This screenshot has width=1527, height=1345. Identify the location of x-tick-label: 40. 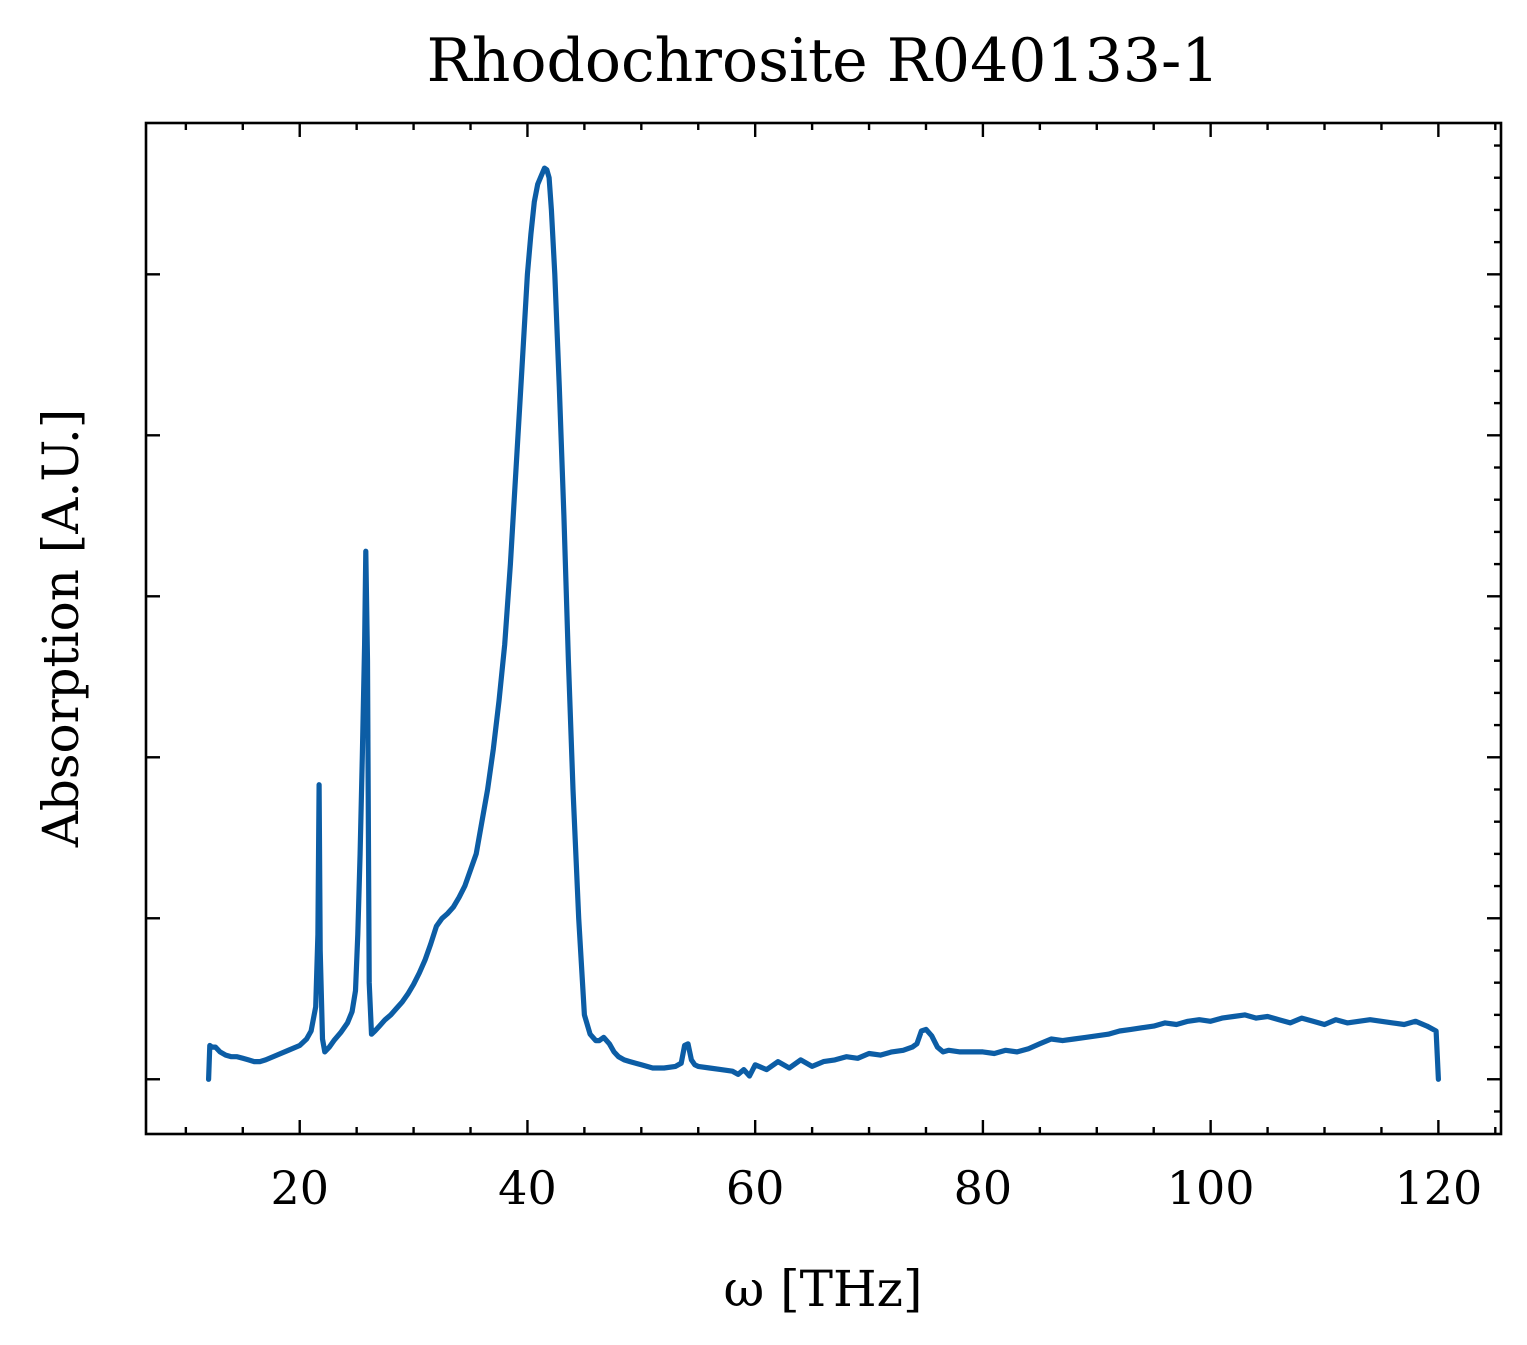
(527, 1188).